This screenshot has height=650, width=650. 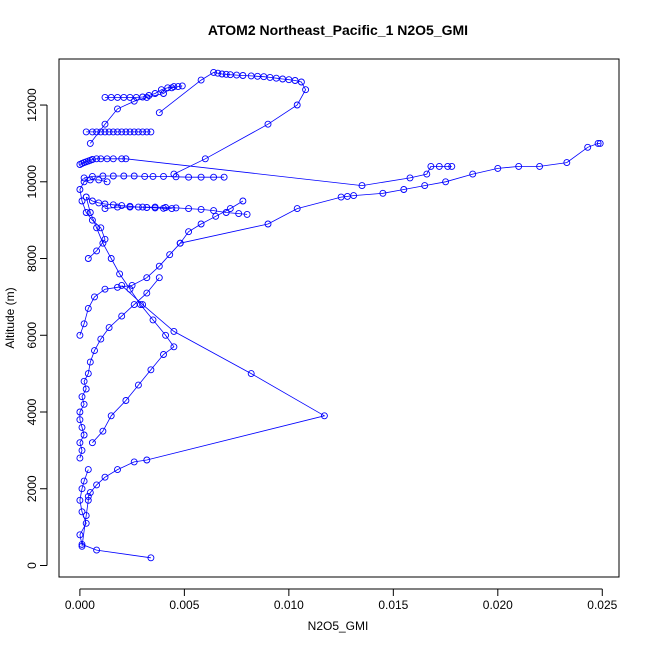 What do you see at coordinates (32, 488) in the screenshot?
I see `y-tick-label: 2000` at bounding box center [32, 488].